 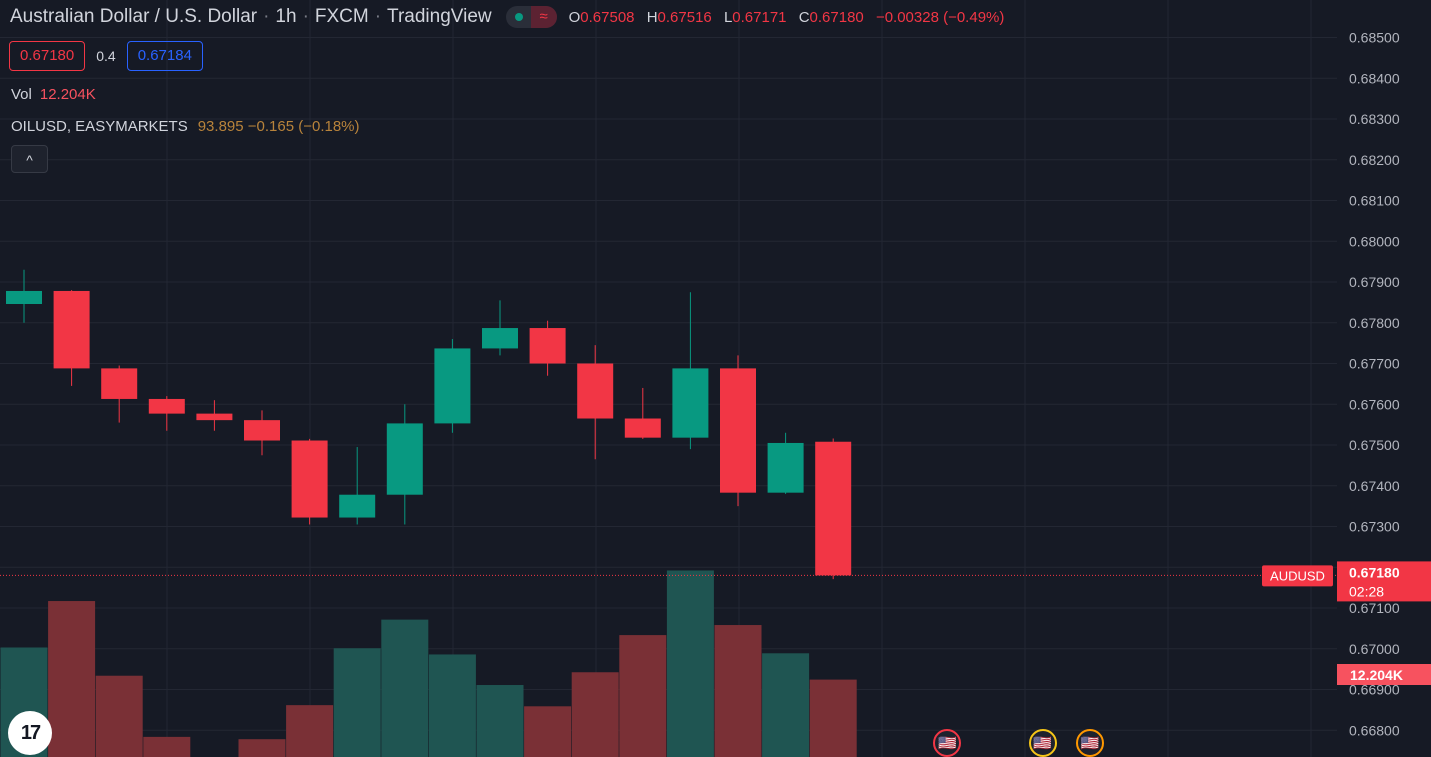 I want to click on last-price-label: 0.67180, so click(x=1374, y=572).